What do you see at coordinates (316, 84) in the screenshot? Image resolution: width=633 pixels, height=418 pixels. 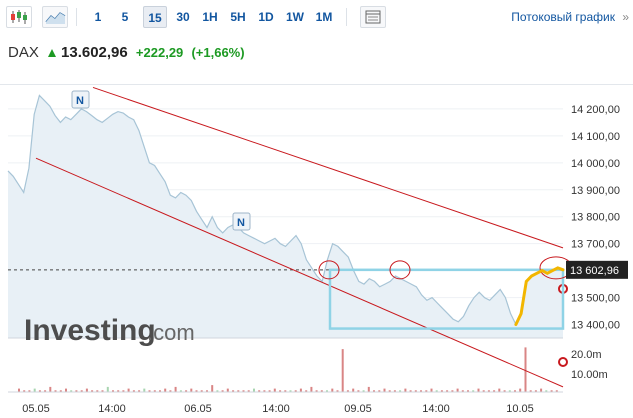 I see `chart-top-border` at bounding box center [316, 84].